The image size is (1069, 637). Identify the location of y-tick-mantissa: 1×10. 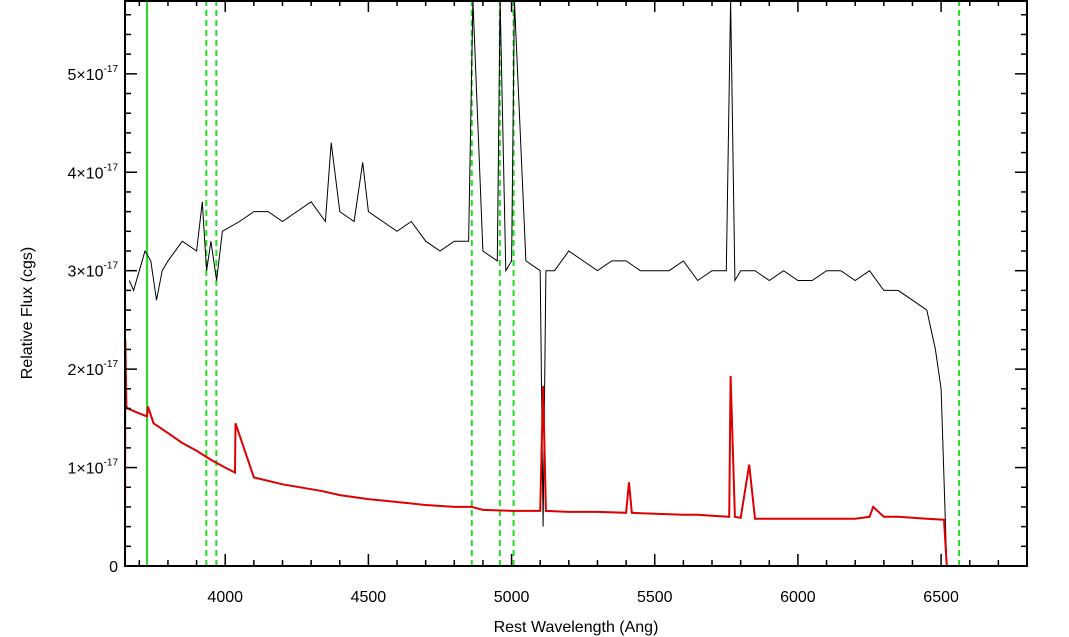
(86, 469).